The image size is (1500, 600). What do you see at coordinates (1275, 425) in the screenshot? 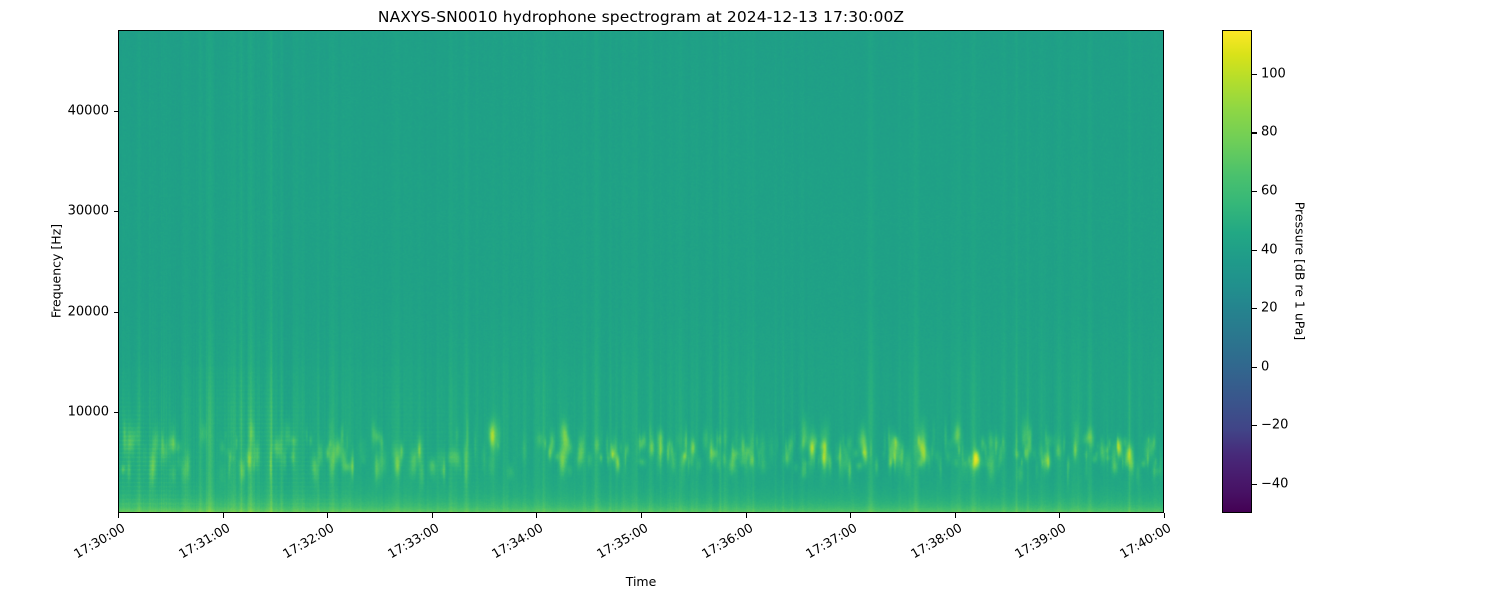
I see `colorbar-tick-label: −20` at bounding box center [1275, 425].